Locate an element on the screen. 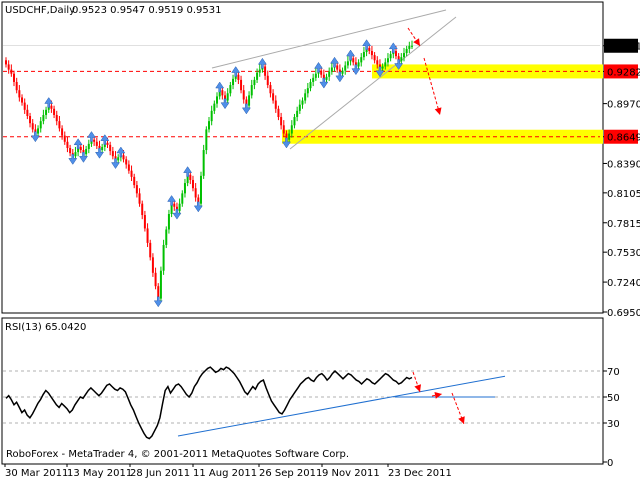  rsi-line is located at coordinates (209, 403).